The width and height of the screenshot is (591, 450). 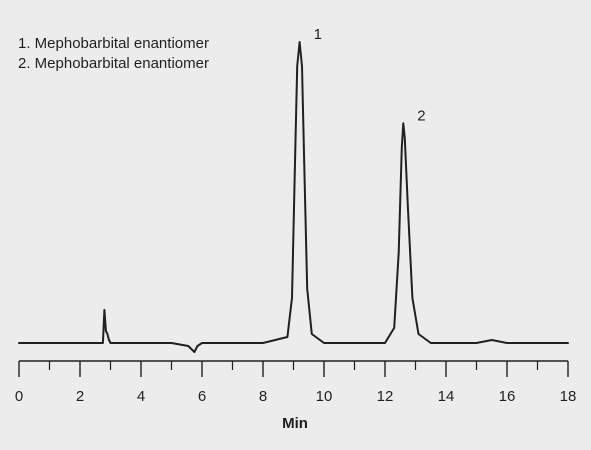 I want to click on legend-entry-1: 1. Mephobarbital enantiomer, so click(x=113, y=43).